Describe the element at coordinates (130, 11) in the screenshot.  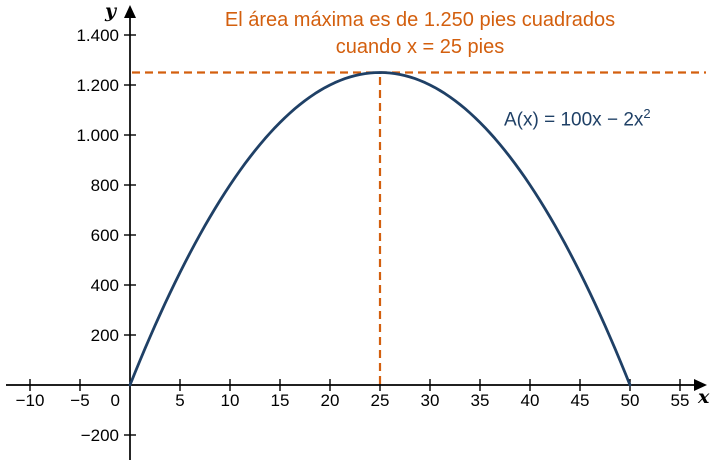
I see `y-axis-arrow` at that location.